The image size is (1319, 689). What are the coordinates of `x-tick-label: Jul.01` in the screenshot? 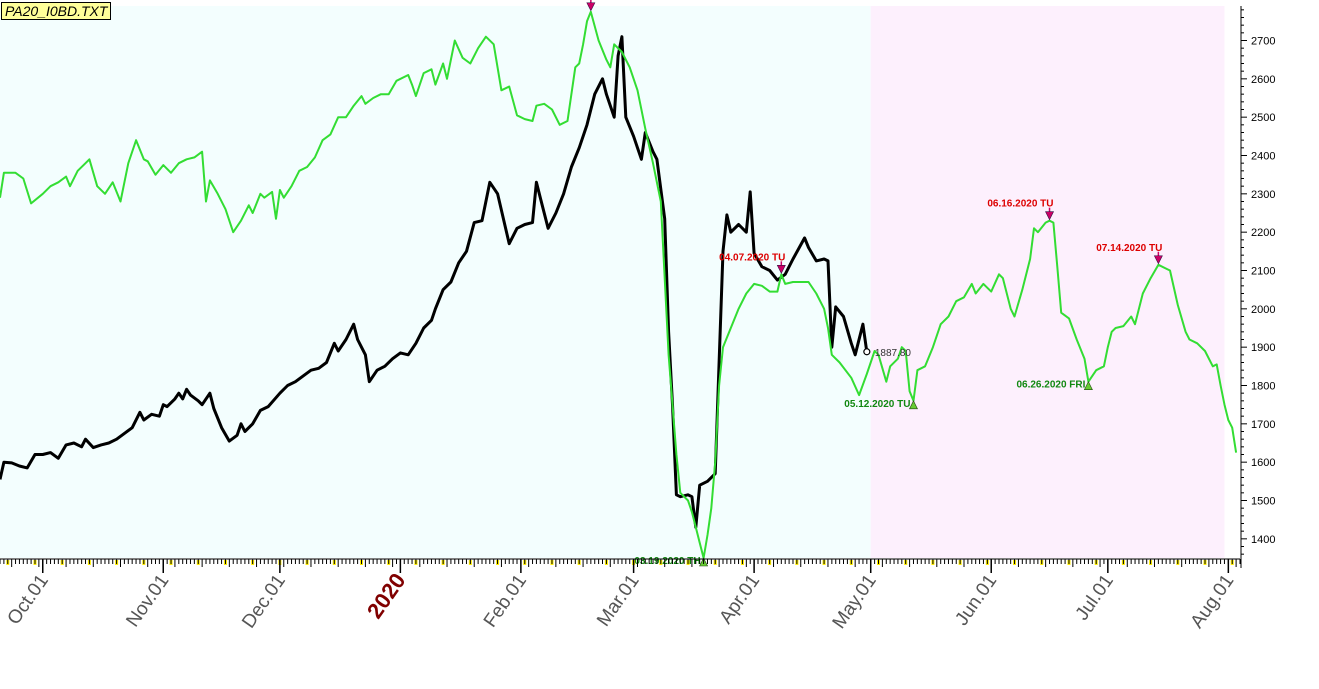 It's located at (1095, 598).